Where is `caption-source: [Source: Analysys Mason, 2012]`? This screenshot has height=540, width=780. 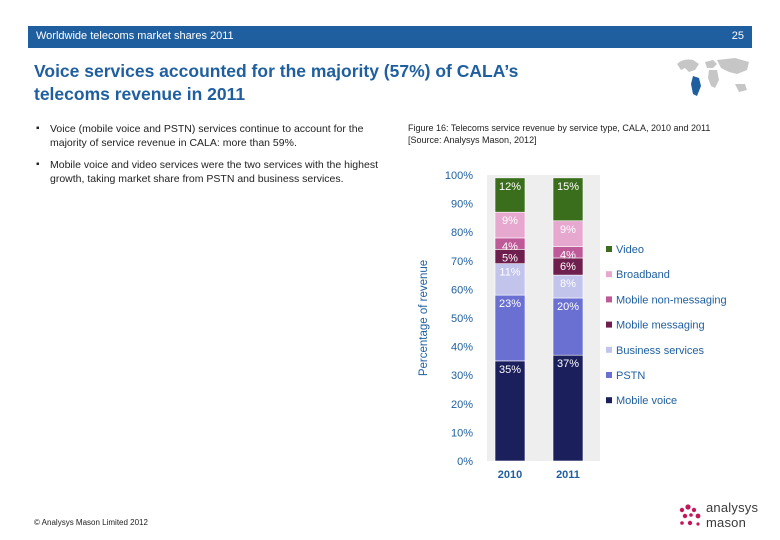 caption-source: [Source: Analysys Mason, 2012] is located at coordinates (472, 140).